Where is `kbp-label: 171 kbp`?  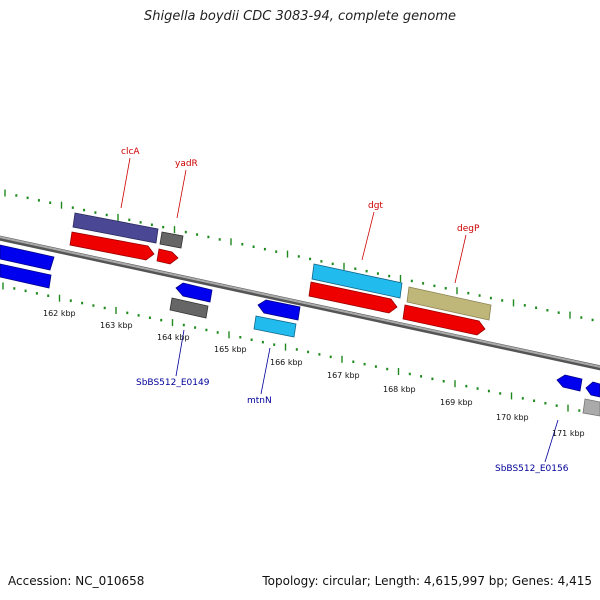
kbp-label: 171 kbp is located at coordinates (568, 433).